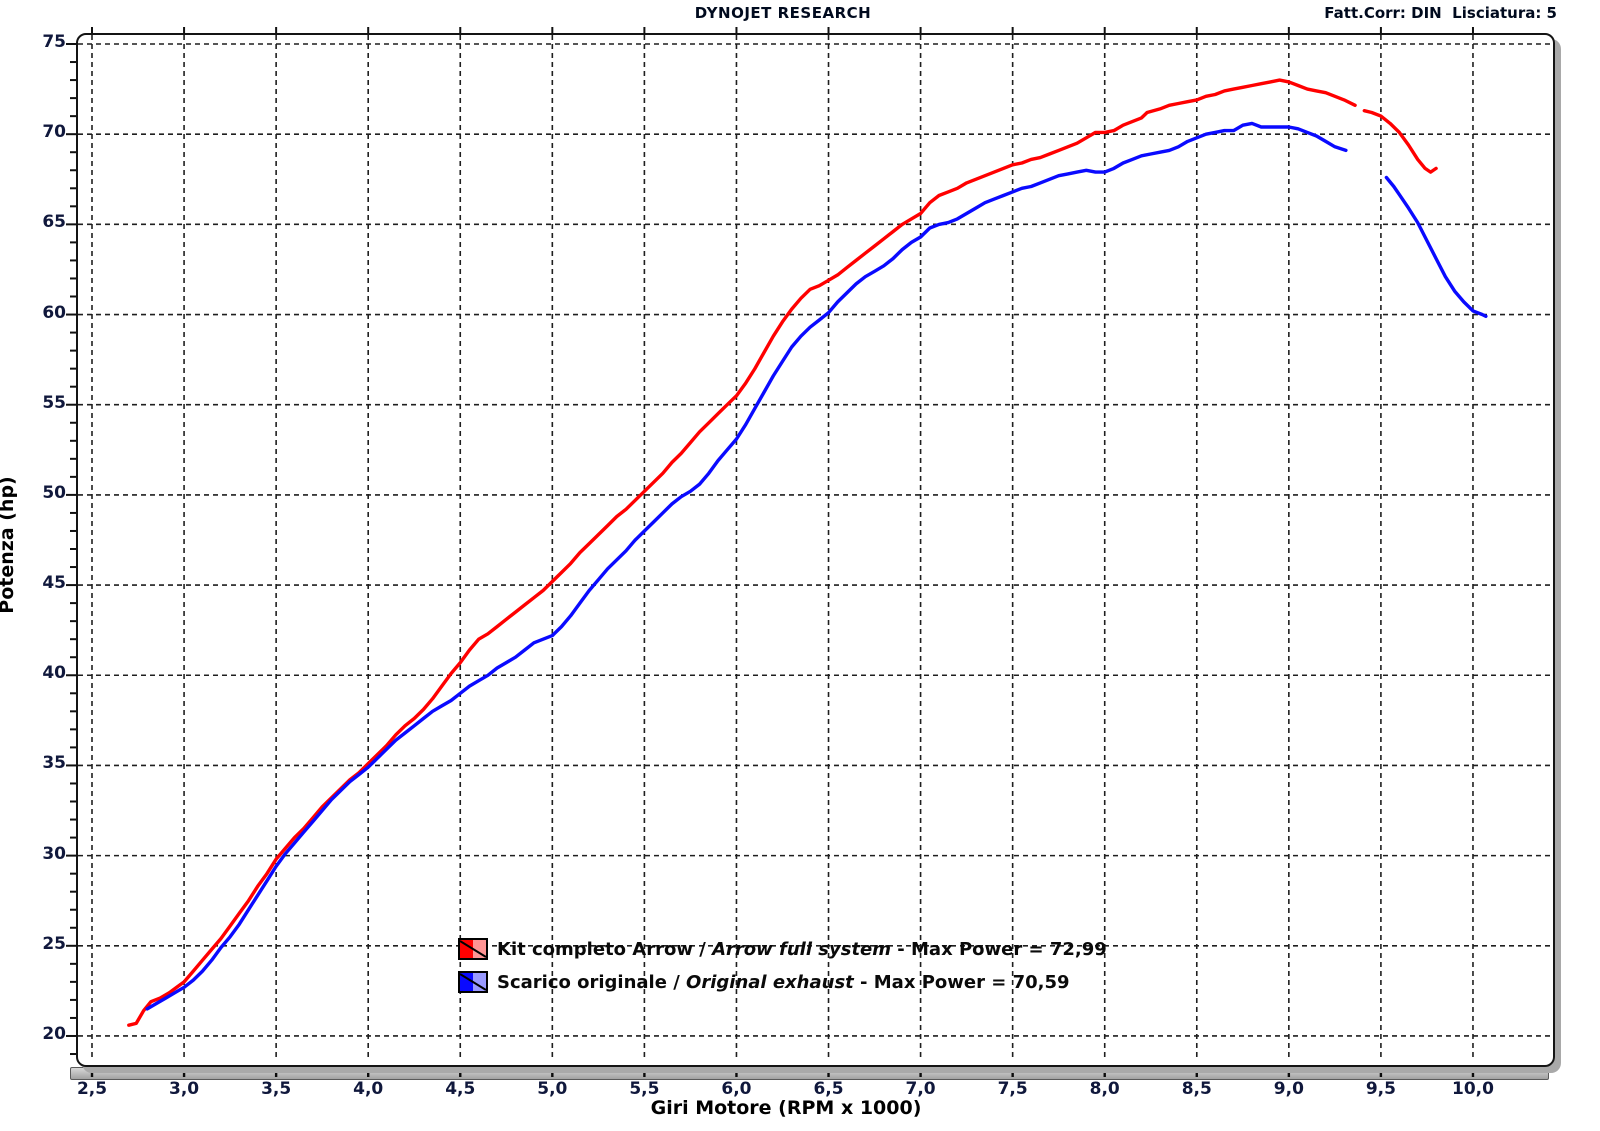  Describe the element at coordinates (54, 132) in the screenshot. I see `y-tick-label: 70` at that location.